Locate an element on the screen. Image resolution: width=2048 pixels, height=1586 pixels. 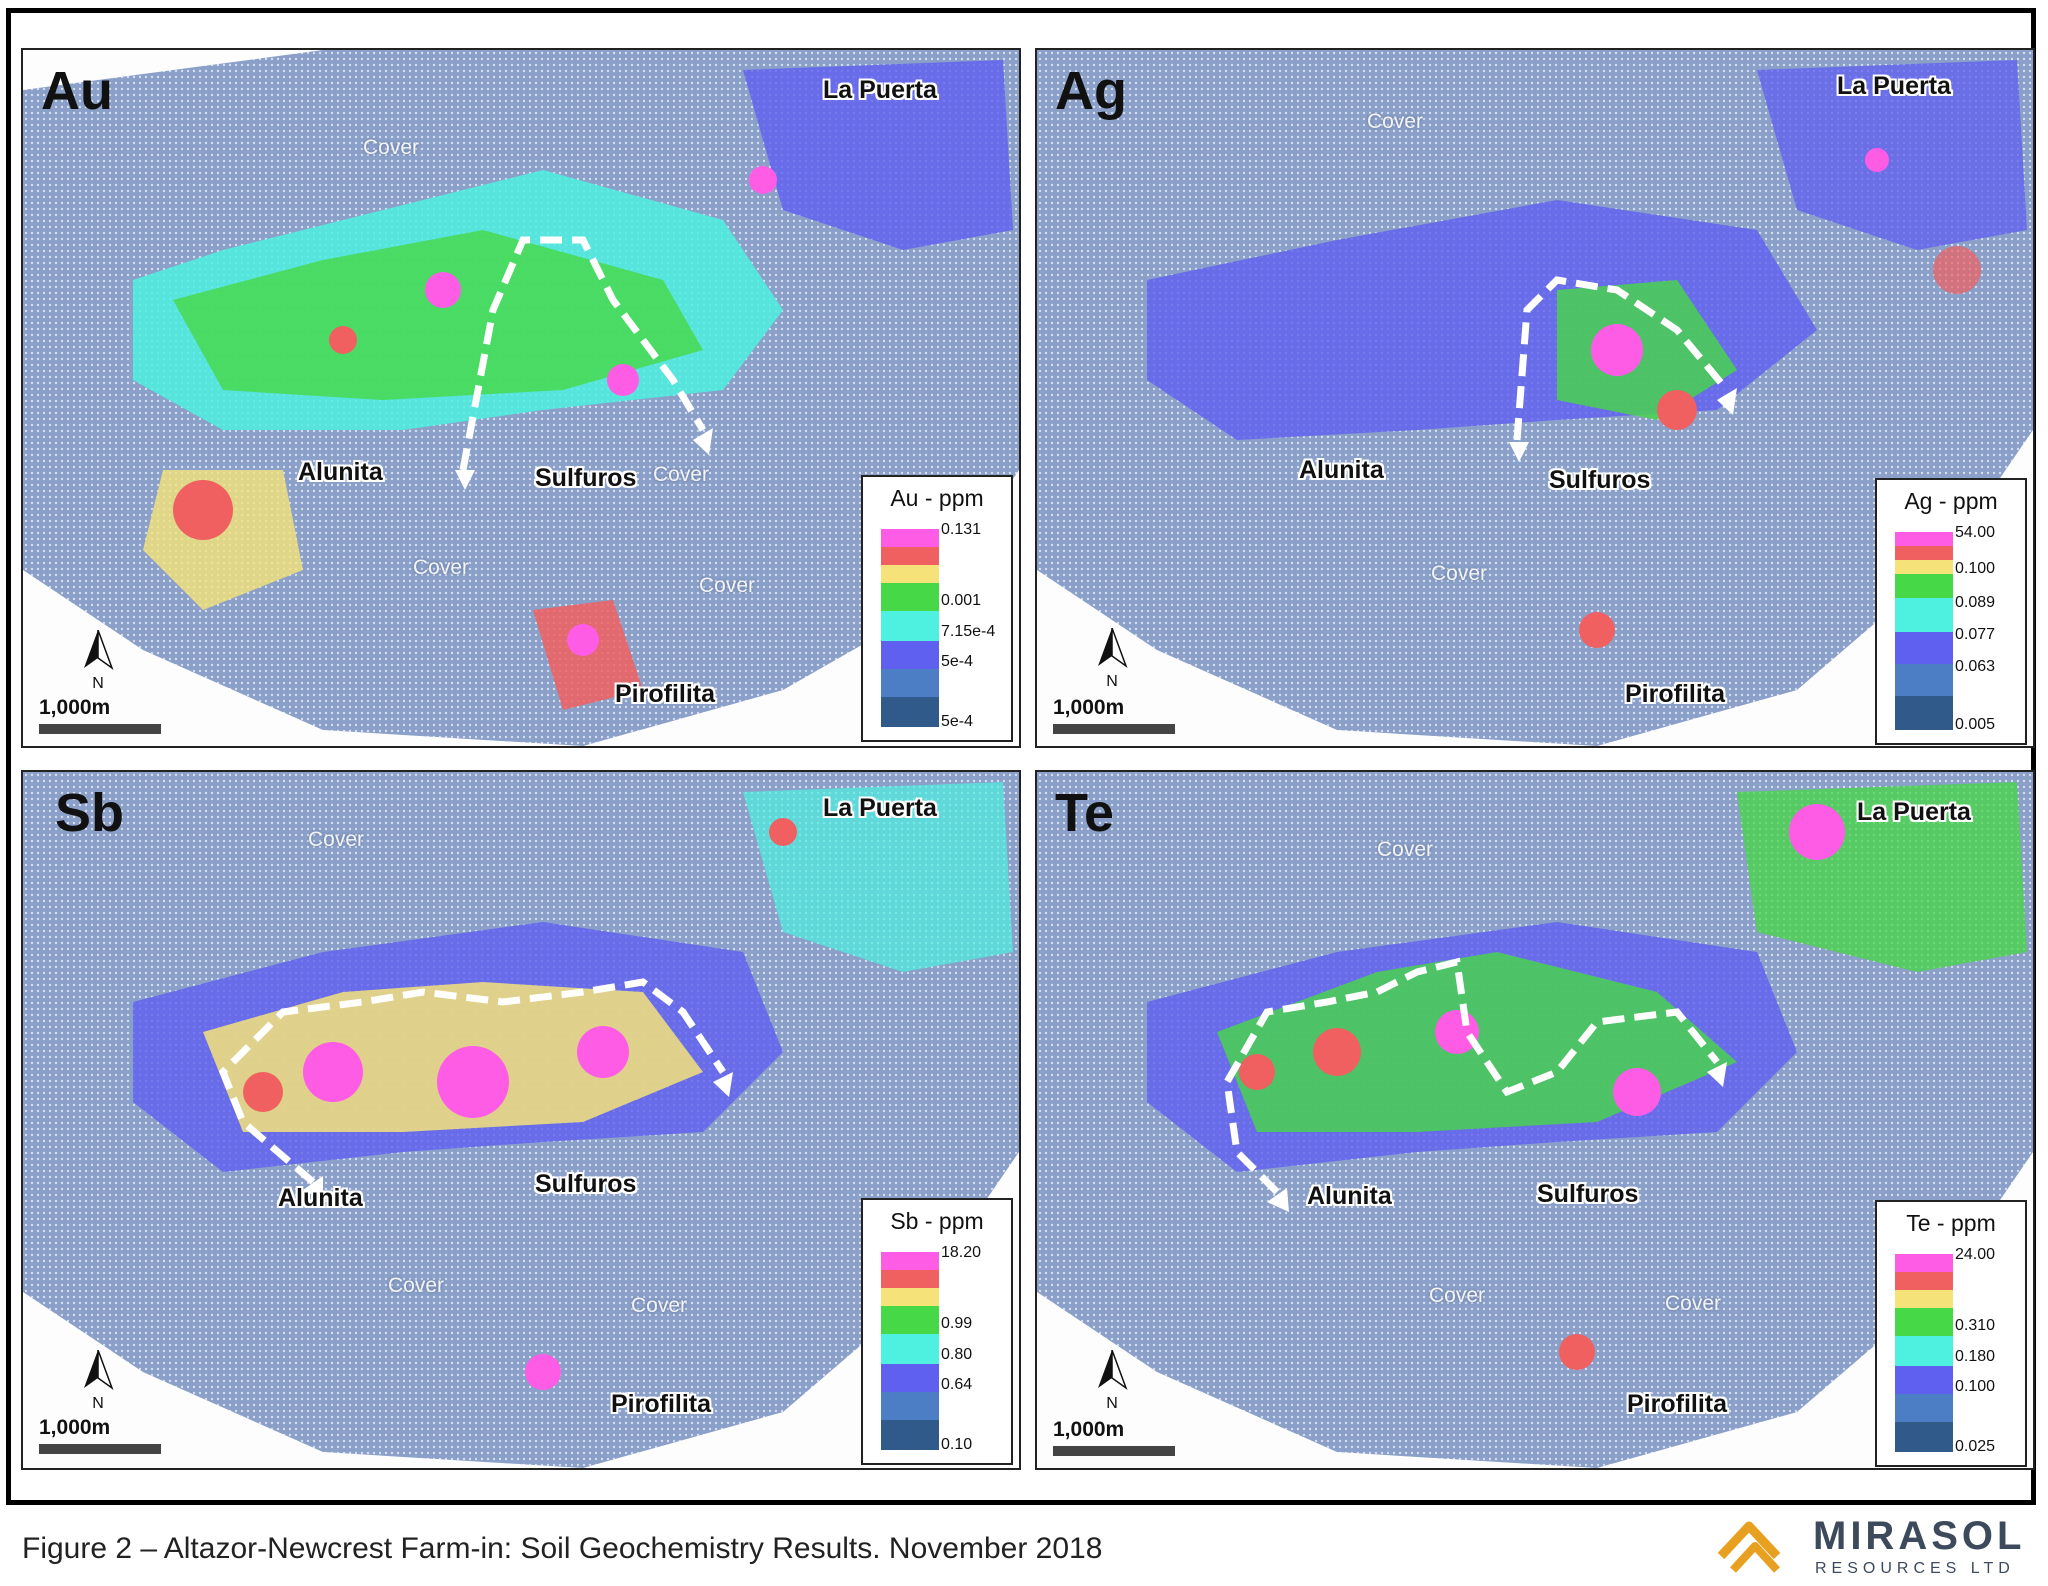
legend-tick: 0.077 is located at coordinates (1975, 634).